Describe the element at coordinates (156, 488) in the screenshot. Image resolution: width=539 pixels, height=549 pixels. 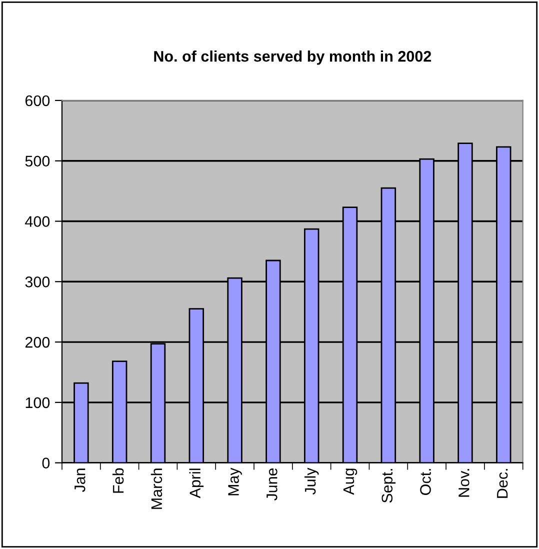
I see `x-tick-label: March` at that location.